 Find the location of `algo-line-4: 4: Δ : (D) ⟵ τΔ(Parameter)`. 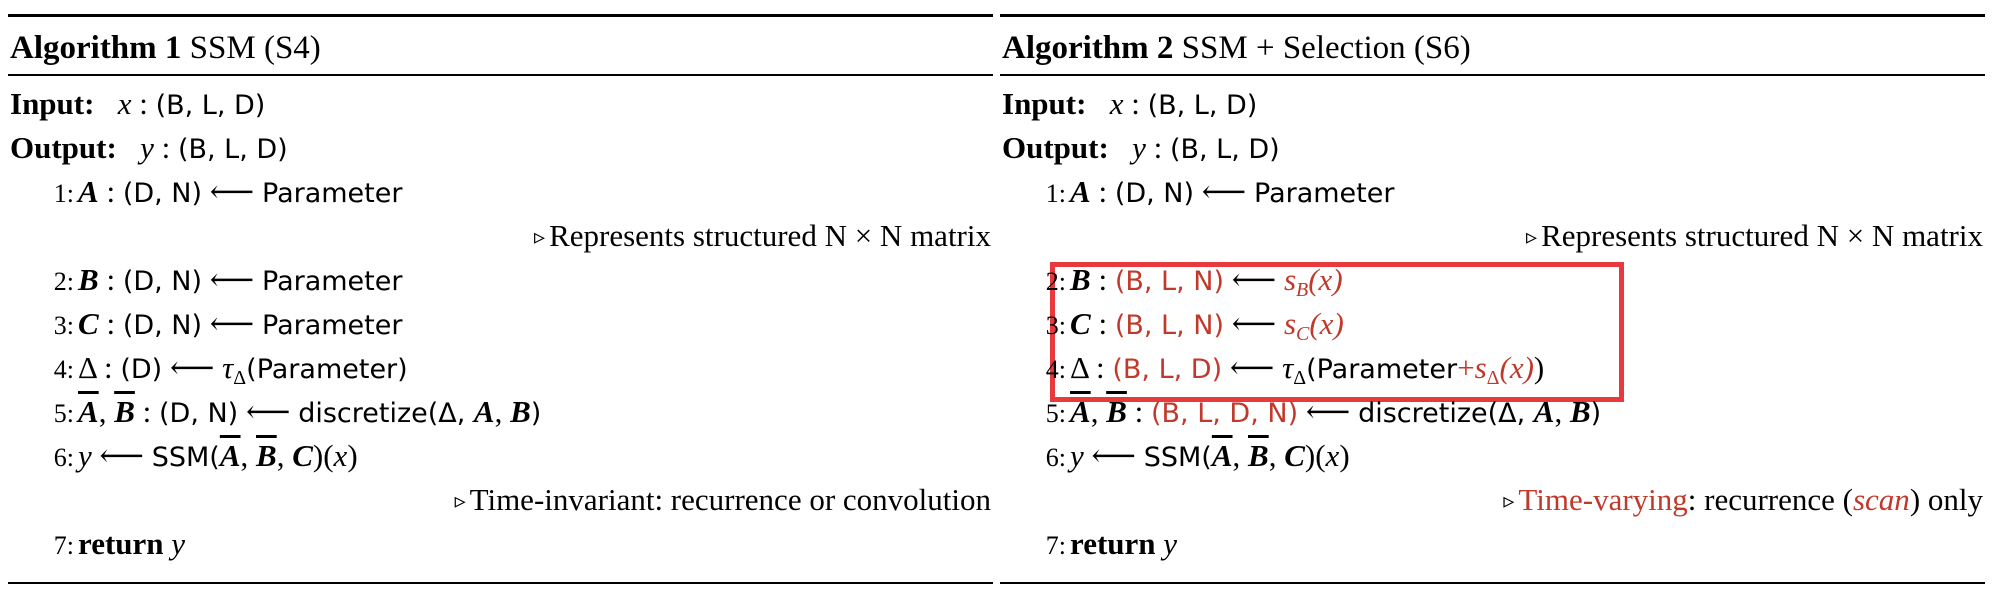

algo-line-4: 4: Δ : (D) ⟵ τΔ(Parameter) is located at coordinates (230, 369).